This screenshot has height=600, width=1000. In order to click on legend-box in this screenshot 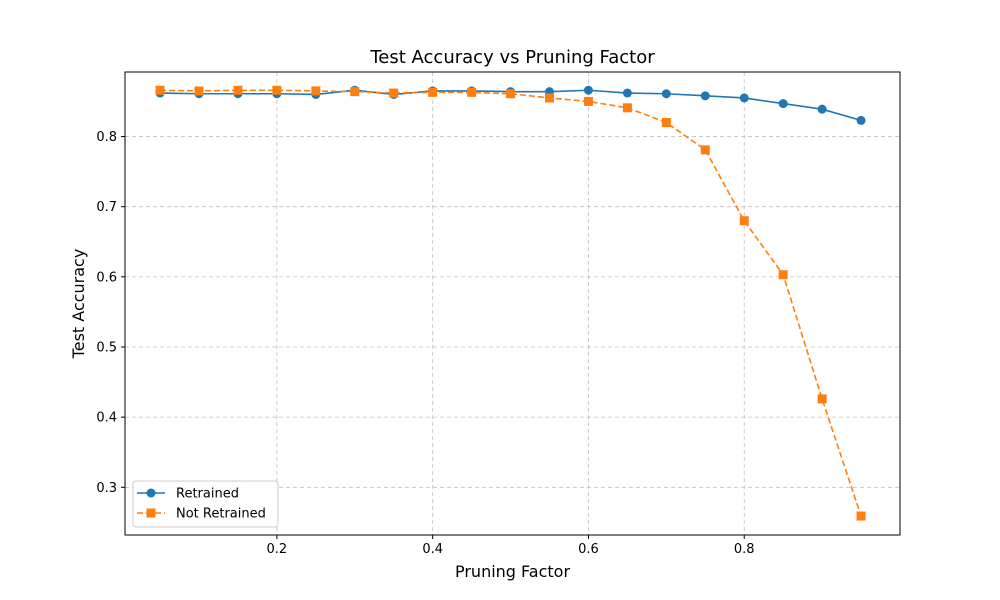, I will do `click(205, 504)`.